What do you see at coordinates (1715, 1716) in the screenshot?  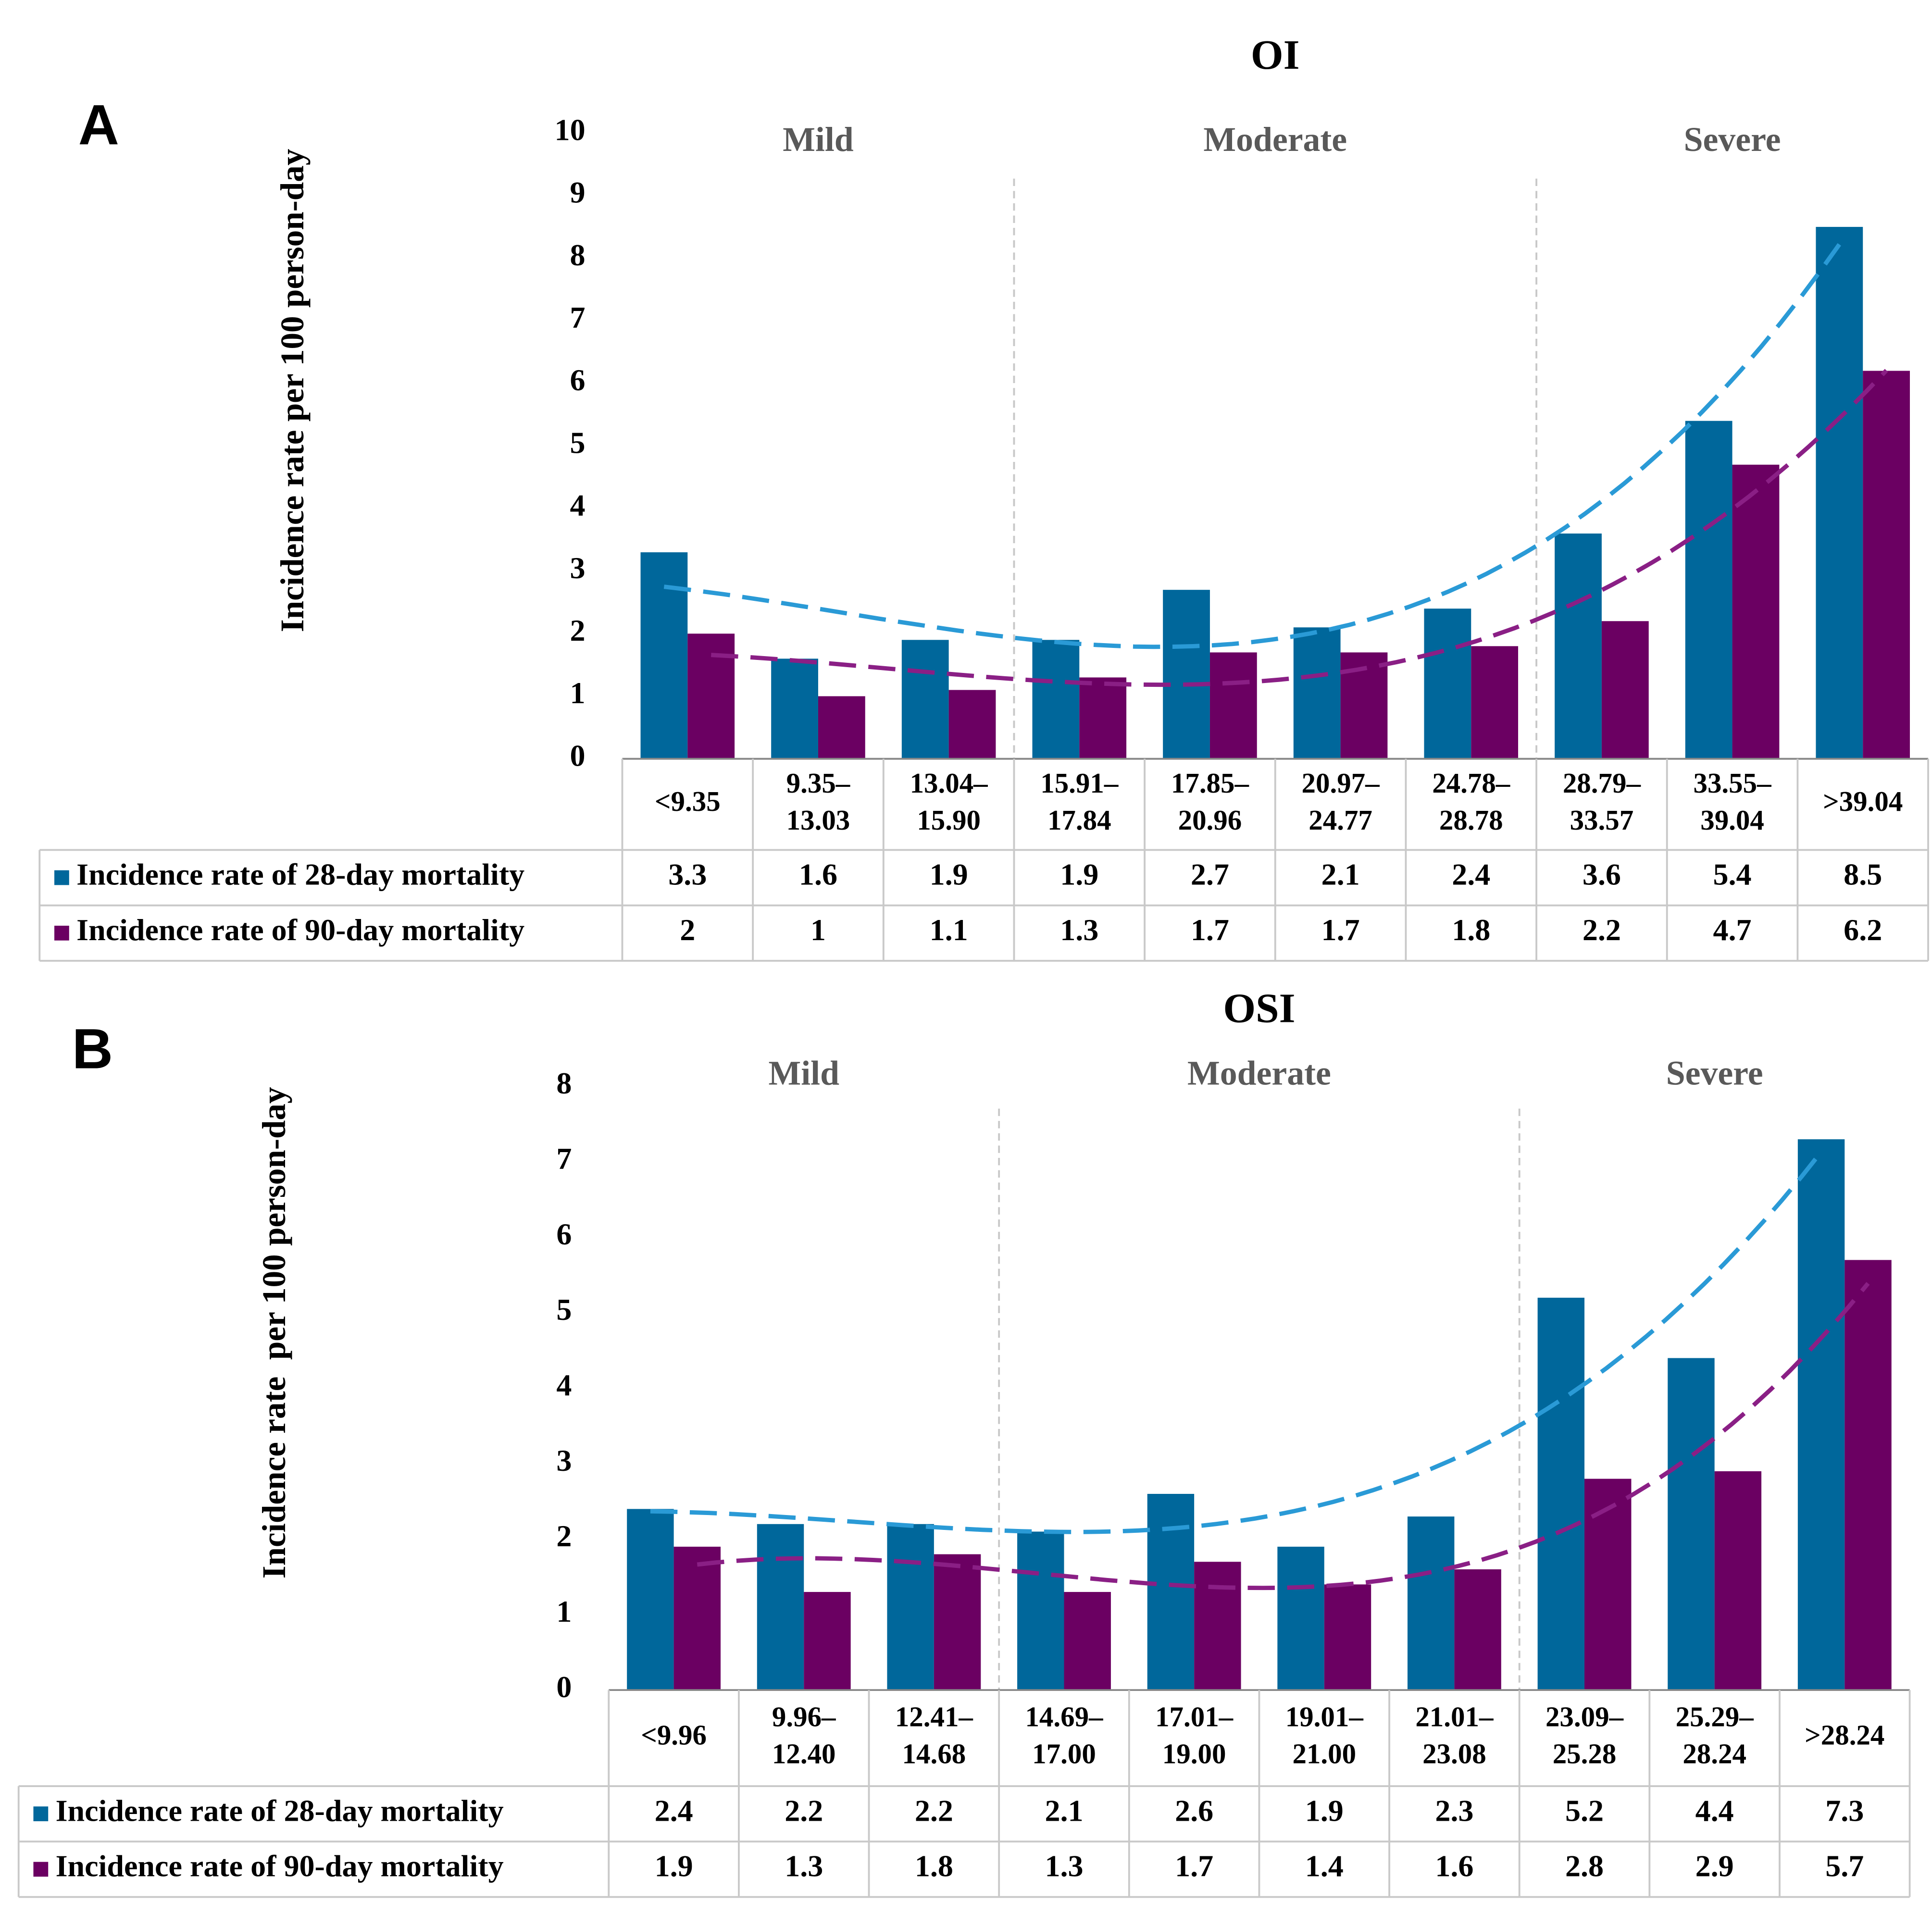 I see `x-tick-line: 25.29–` at bounding box center [1715, 1716].